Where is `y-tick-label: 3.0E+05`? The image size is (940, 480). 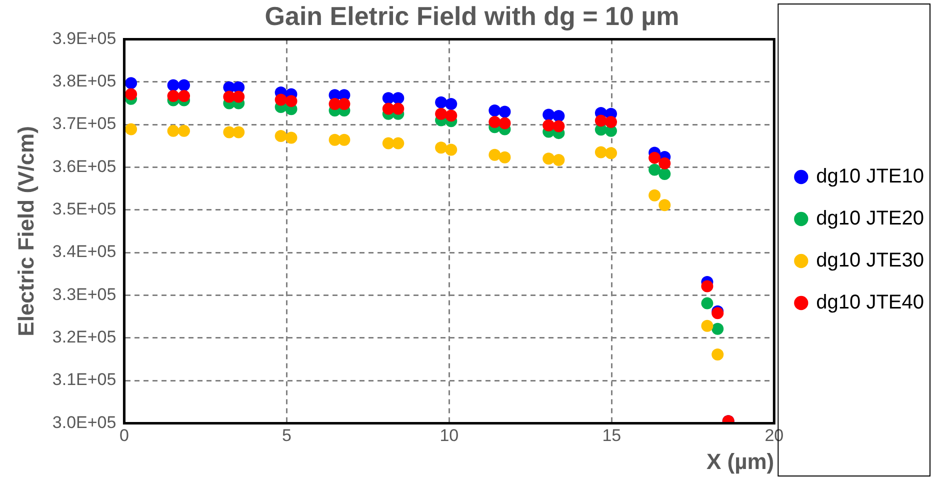 y-tick-label: 3.0E+05 is located at coordinates (84, 422).